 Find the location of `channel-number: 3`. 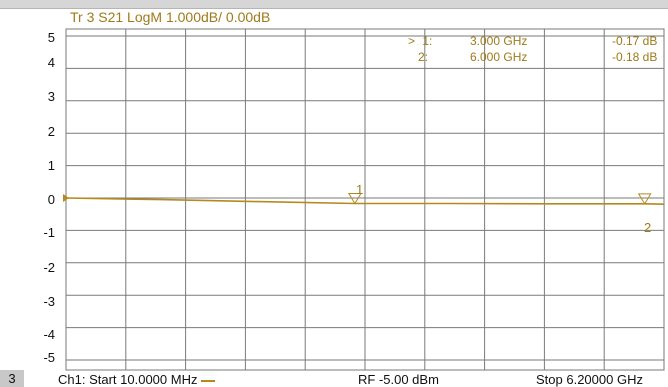

channel-number: 3 is located at coordinates (12, 378).